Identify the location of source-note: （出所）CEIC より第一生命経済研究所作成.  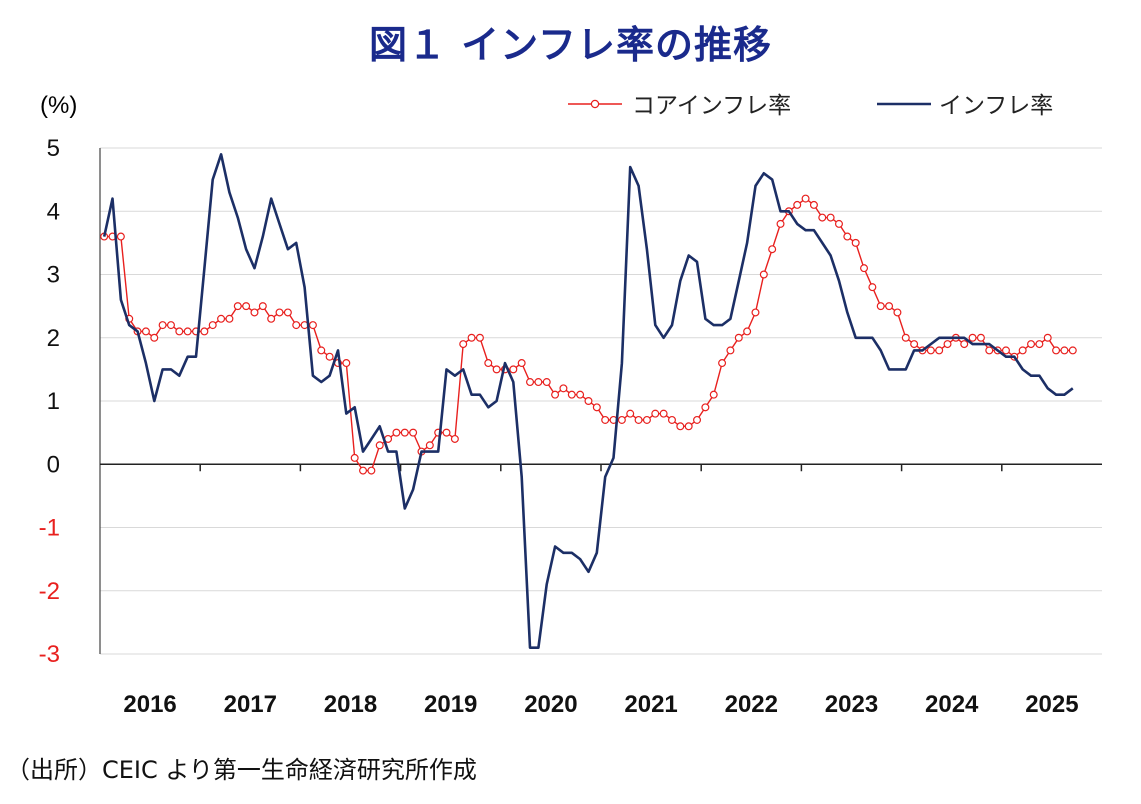
(241, 770).